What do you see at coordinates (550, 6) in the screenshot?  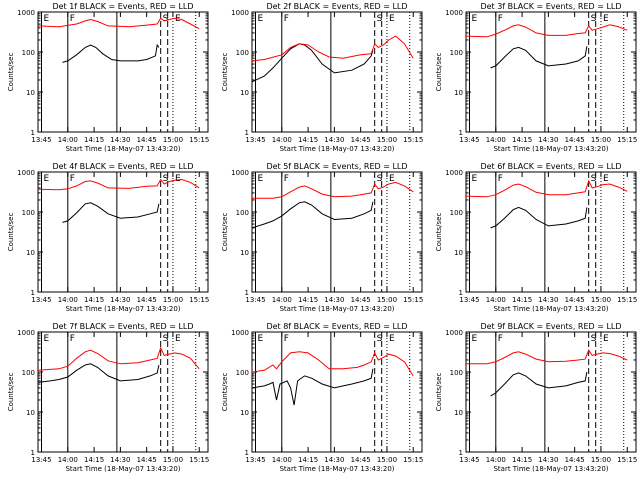 I see `chart-title: Det 3f BLACK = Events, RED = LLD` at bounding box center [550, 6].